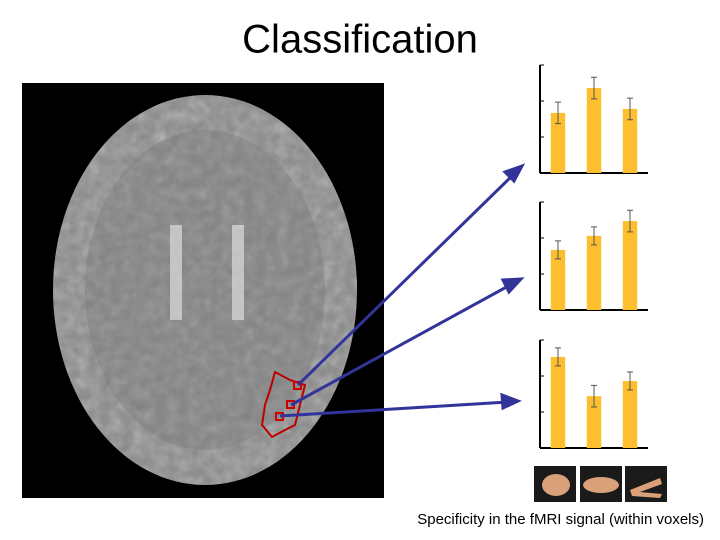 The width and height of the screenshot is (720, 540). I want to click on hand-icons, so click(600, 484).